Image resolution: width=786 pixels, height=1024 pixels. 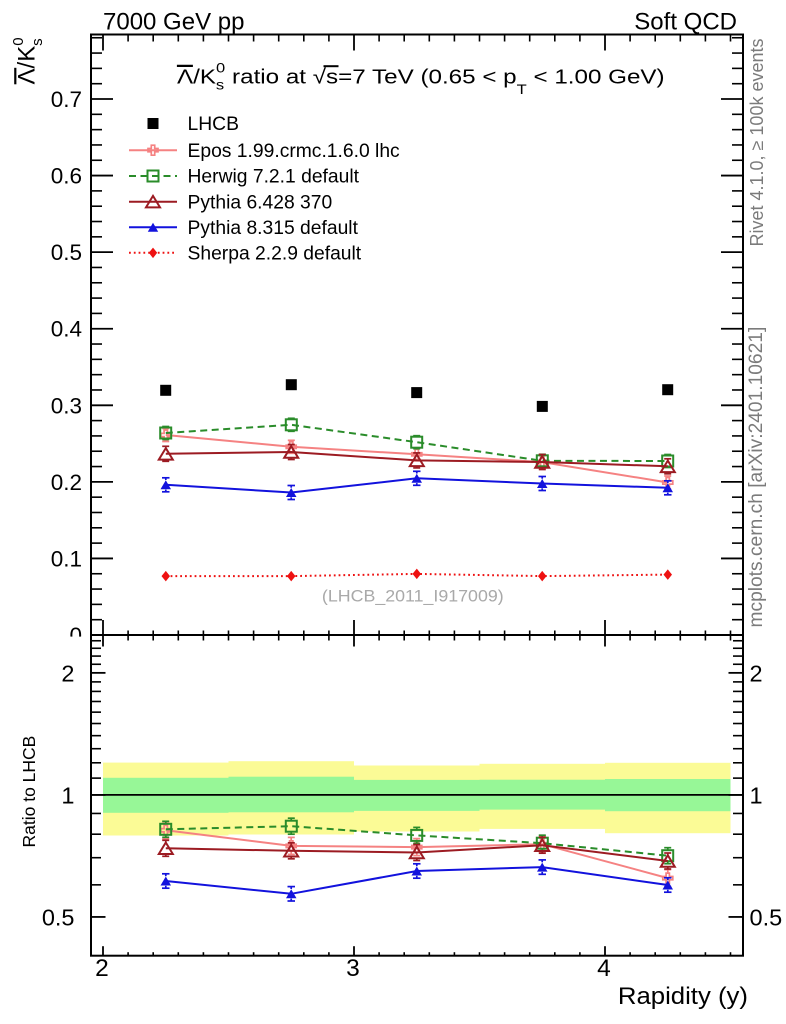 What do you see at coordinates (66, 405) in the screenshot?
I see `svg-text: 0.3` at bounding box center [66, 405].